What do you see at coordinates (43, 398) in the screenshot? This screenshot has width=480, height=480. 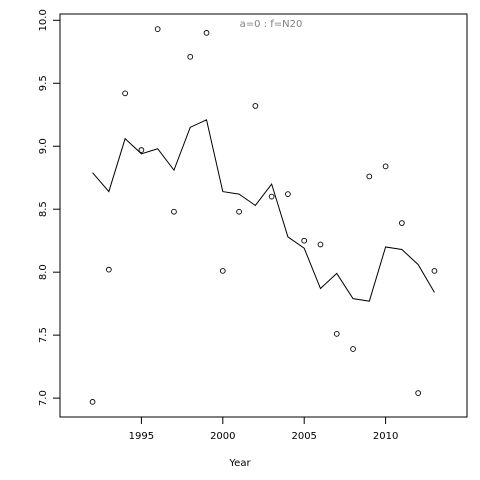 I see `y-tick-label: 7.0` at bounding box center [43, 398].